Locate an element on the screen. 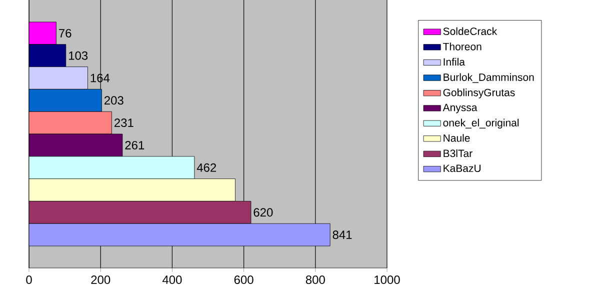 The image size is (608, 308). x-tick-label: 600 is located at coordinates (244, 280).